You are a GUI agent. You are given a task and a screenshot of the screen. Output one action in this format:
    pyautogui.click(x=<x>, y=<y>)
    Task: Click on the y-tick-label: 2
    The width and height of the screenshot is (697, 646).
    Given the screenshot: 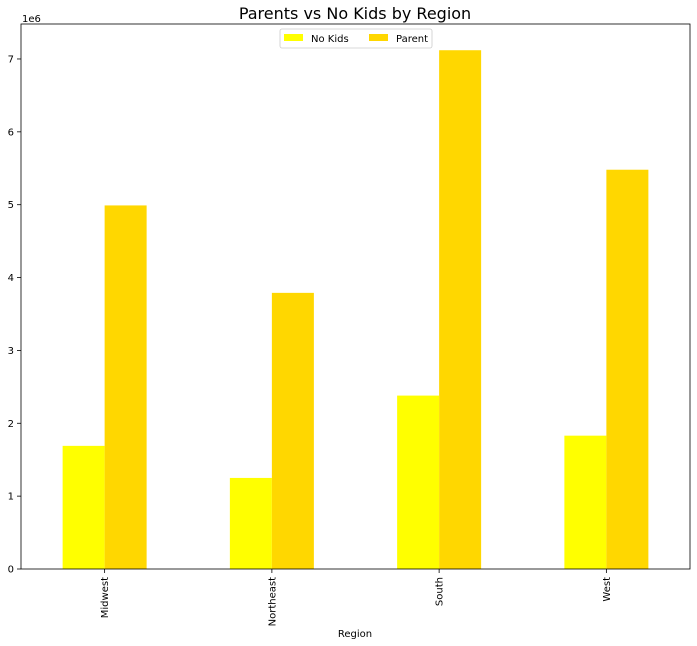 What is the action you would take?
    pyautogui.click(x=11, y=424)
    